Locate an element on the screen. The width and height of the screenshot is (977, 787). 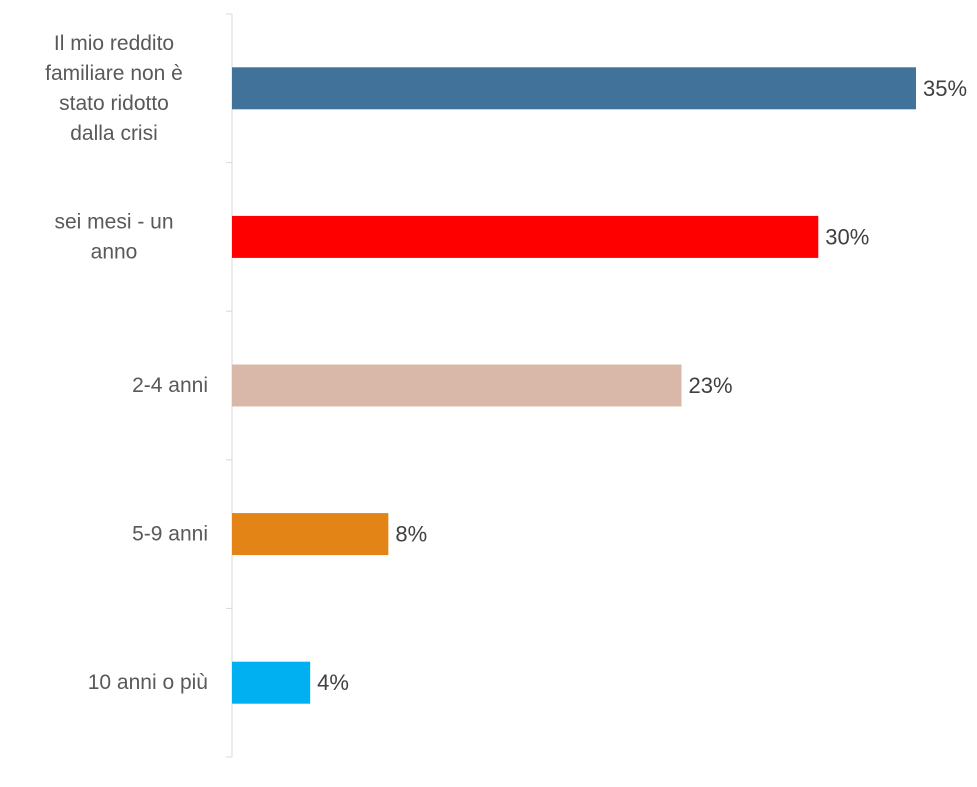
data-label: 23% is located at coordinates (710, 385).